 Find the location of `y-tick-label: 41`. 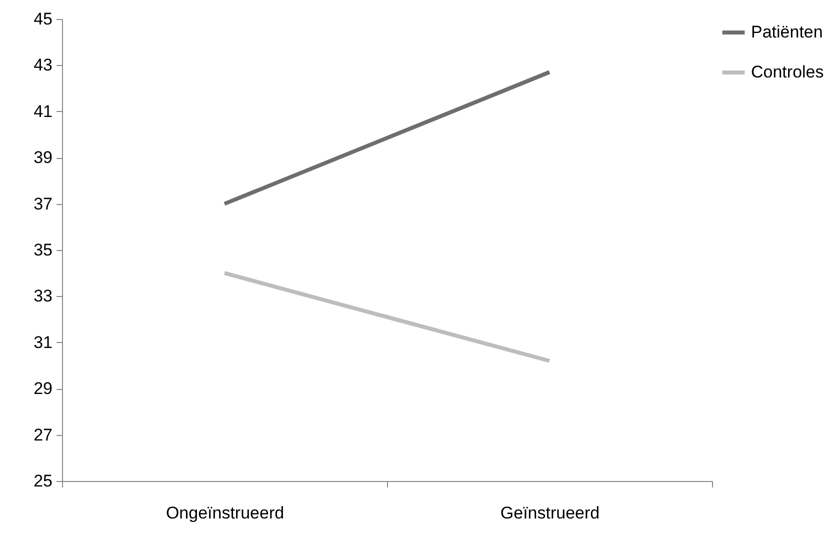

y-tick-label: 41 is located at coordinates (43, 111).